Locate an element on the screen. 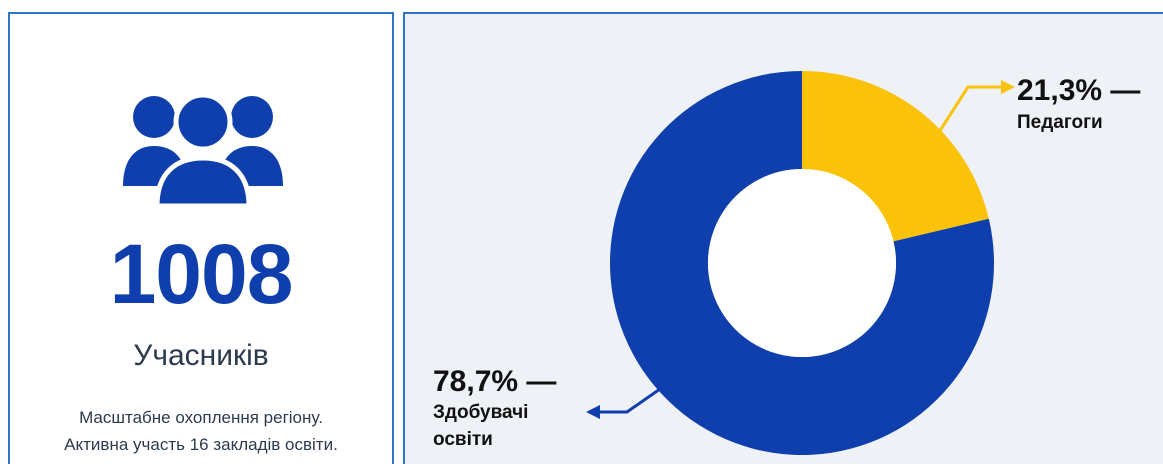  participants-count: 1008 is located at coordinates (201, 274).